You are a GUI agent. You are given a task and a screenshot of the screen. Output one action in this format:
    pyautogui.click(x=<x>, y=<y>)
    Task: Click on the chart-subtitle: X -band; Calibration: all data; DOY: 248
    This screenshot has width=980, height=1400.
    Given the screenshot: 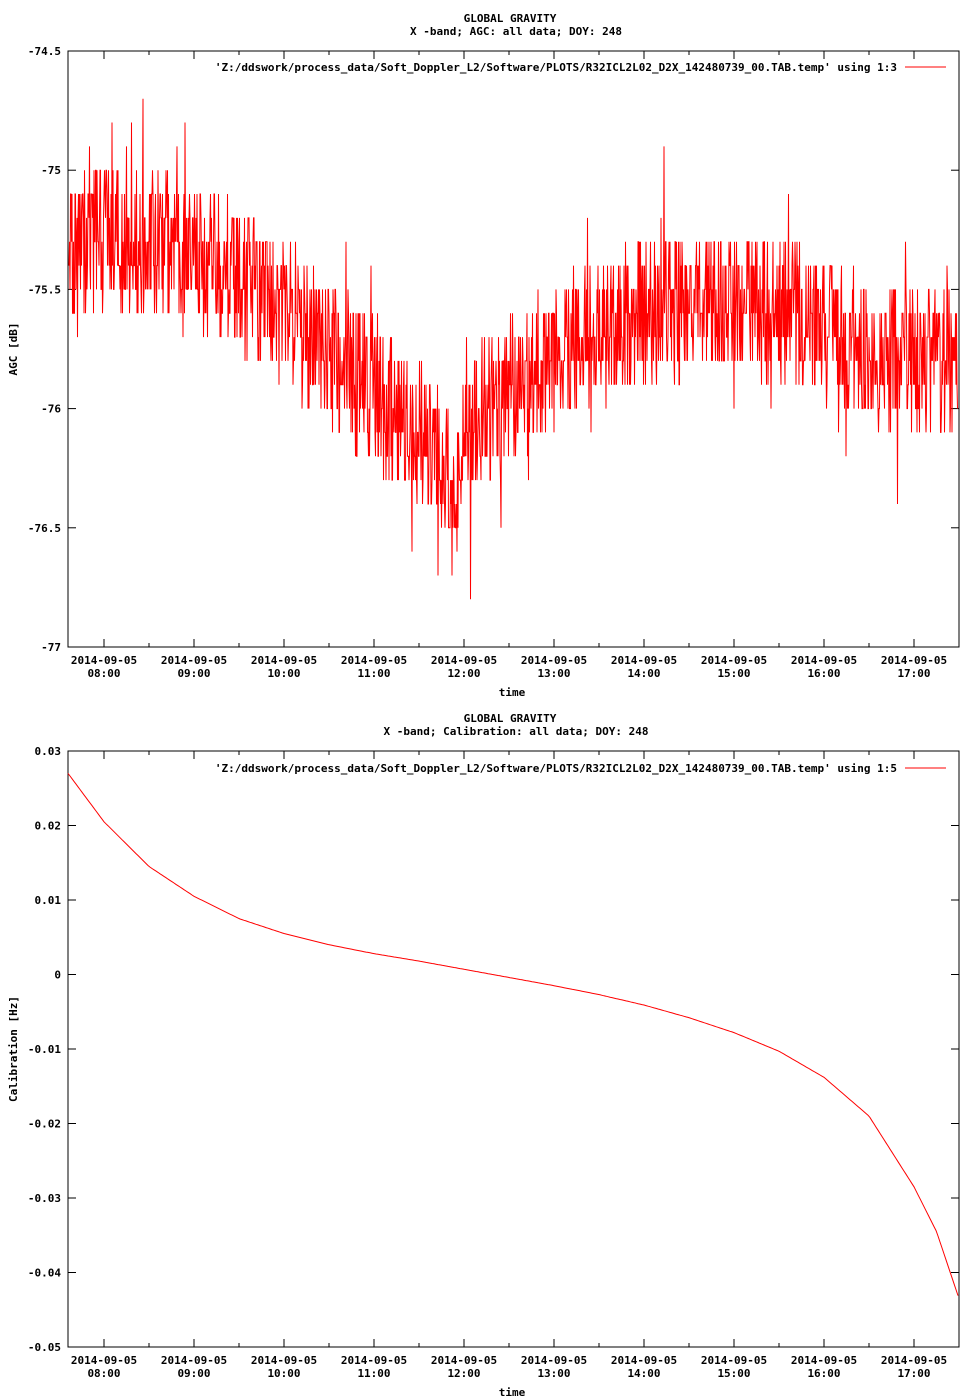 What is the action you would take?
    pyautogui.click(x=516, y=731)
    